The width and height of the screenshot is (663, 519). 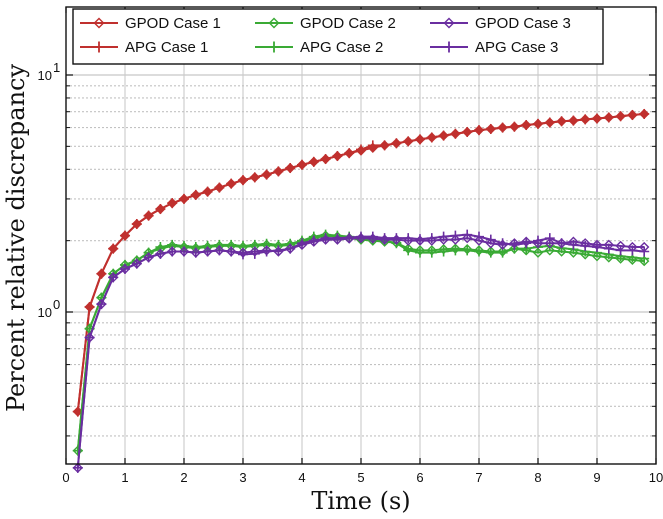 I want to click on legend-item: APG Case 2, so click(x=319, y=47).